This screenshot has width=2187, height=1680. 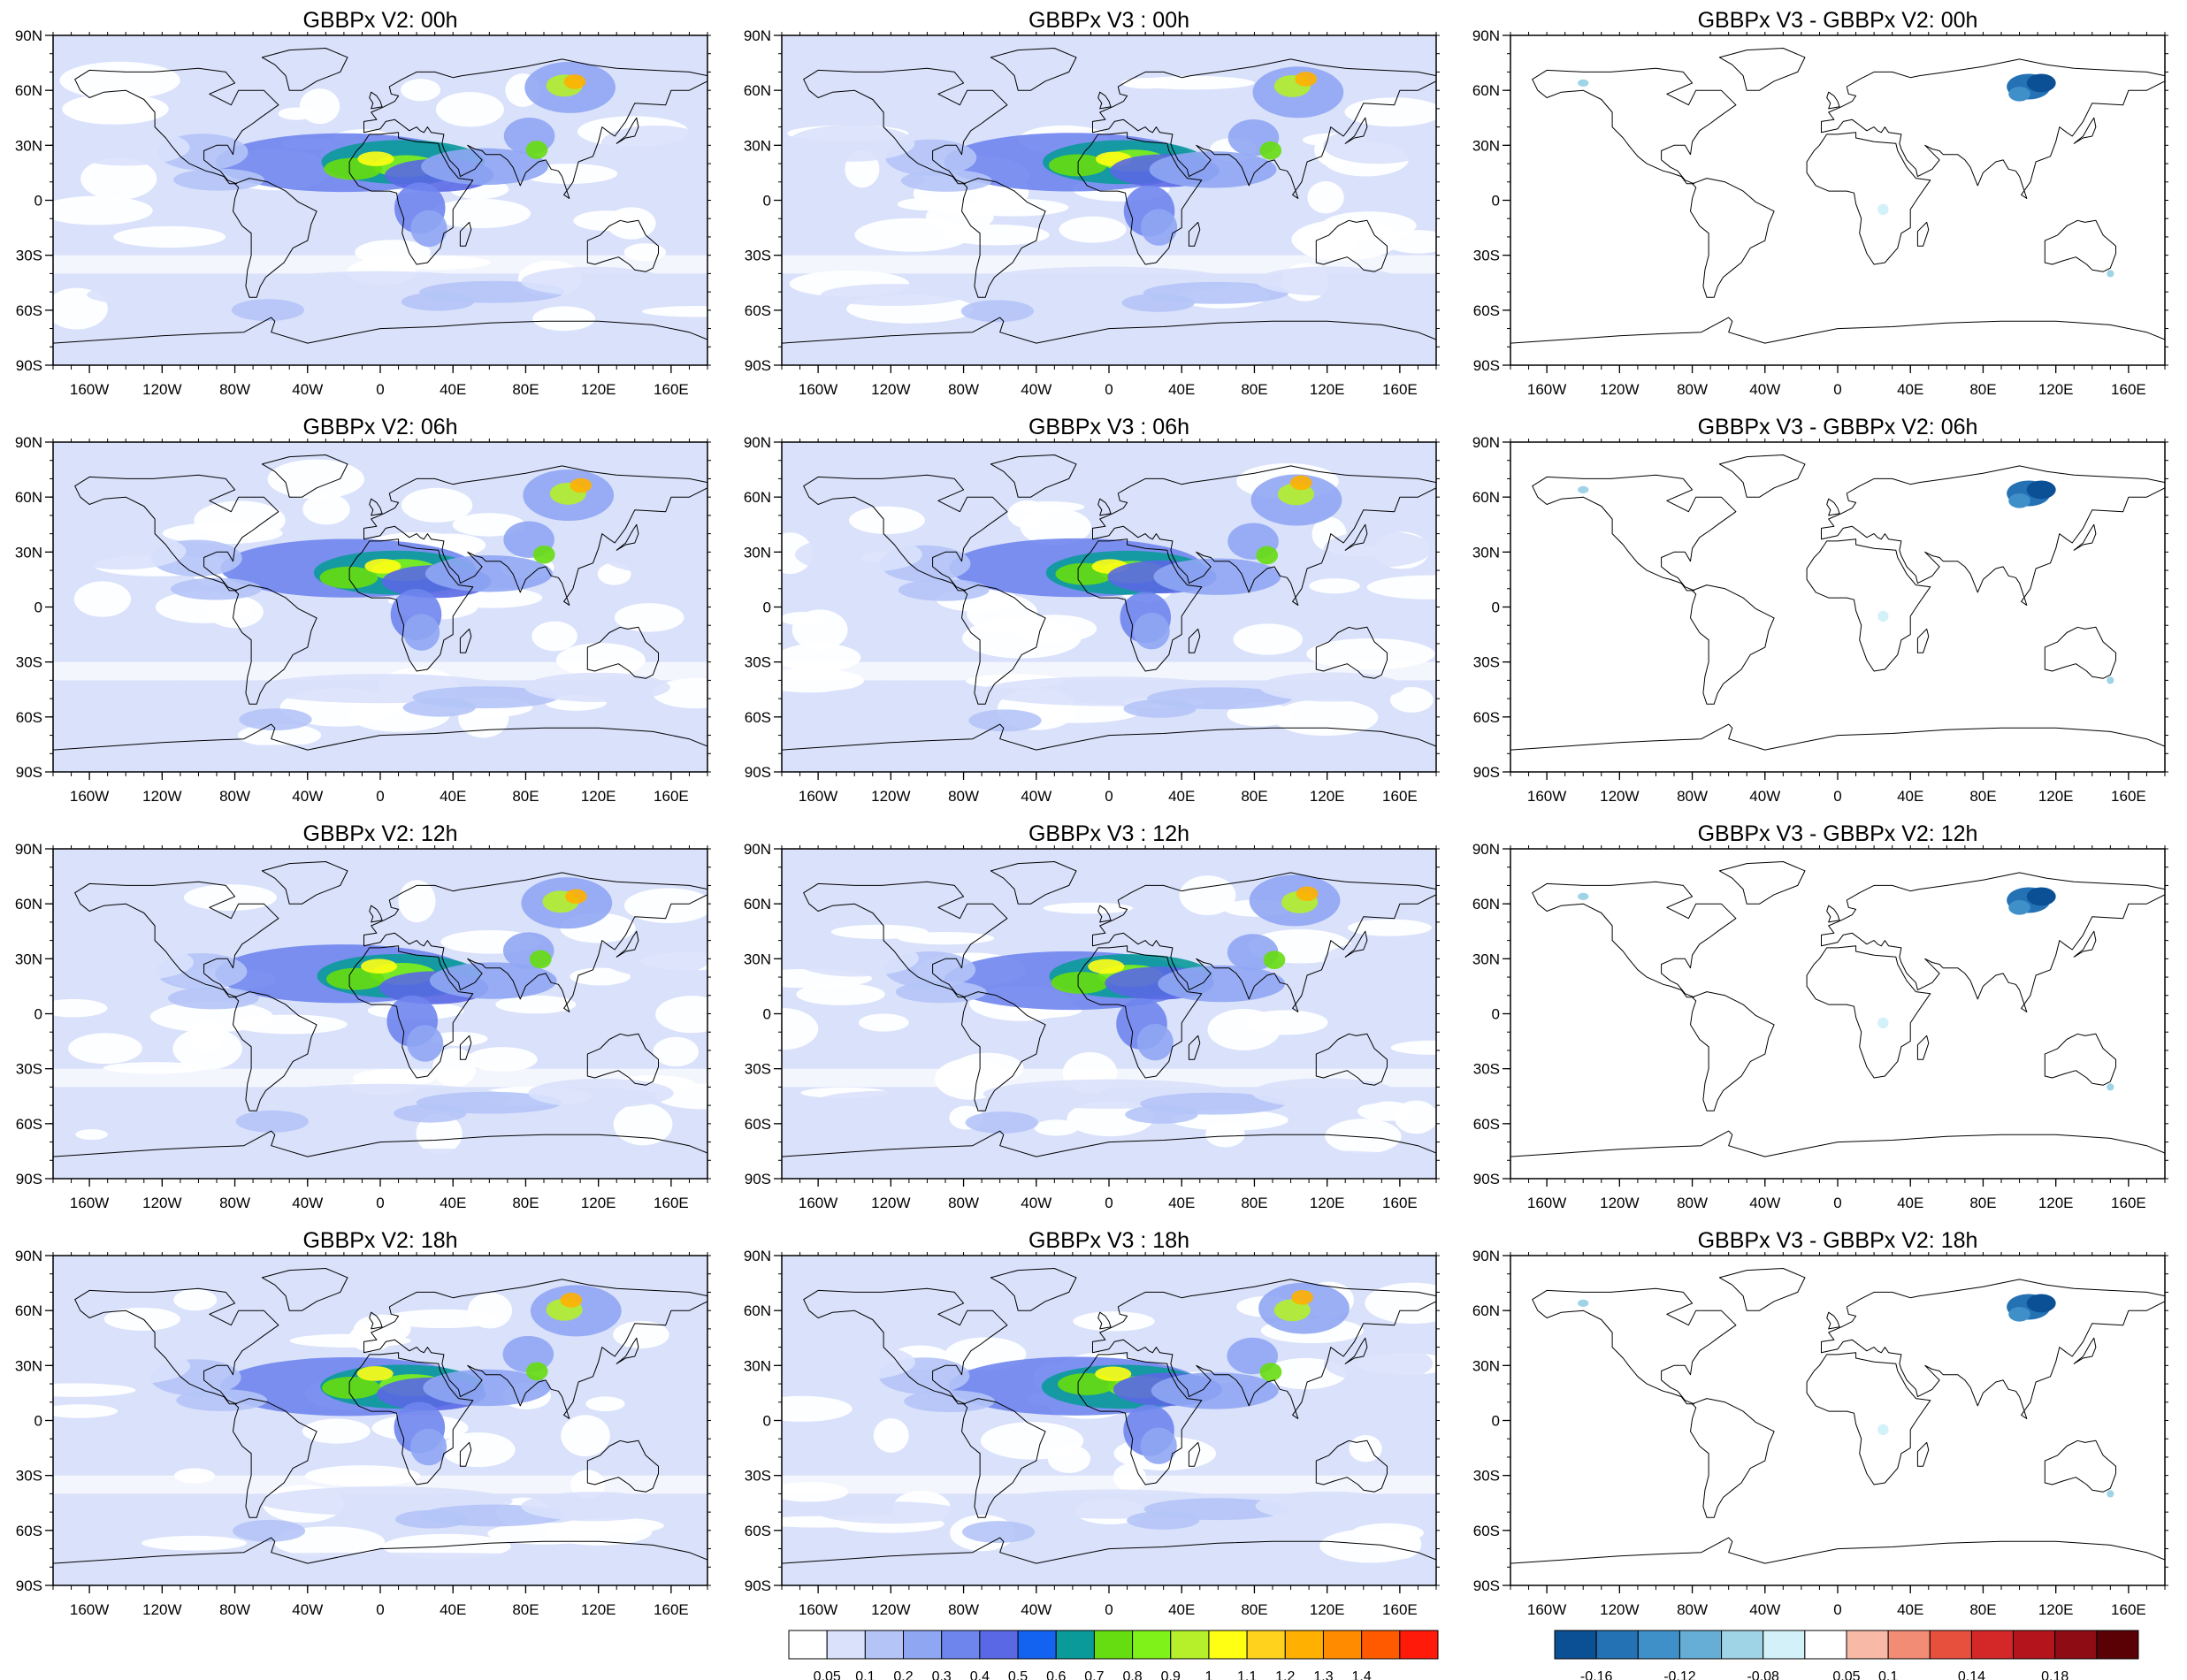 I want to click on colorbar-label: 0.4, so click(x=980, y=1674).